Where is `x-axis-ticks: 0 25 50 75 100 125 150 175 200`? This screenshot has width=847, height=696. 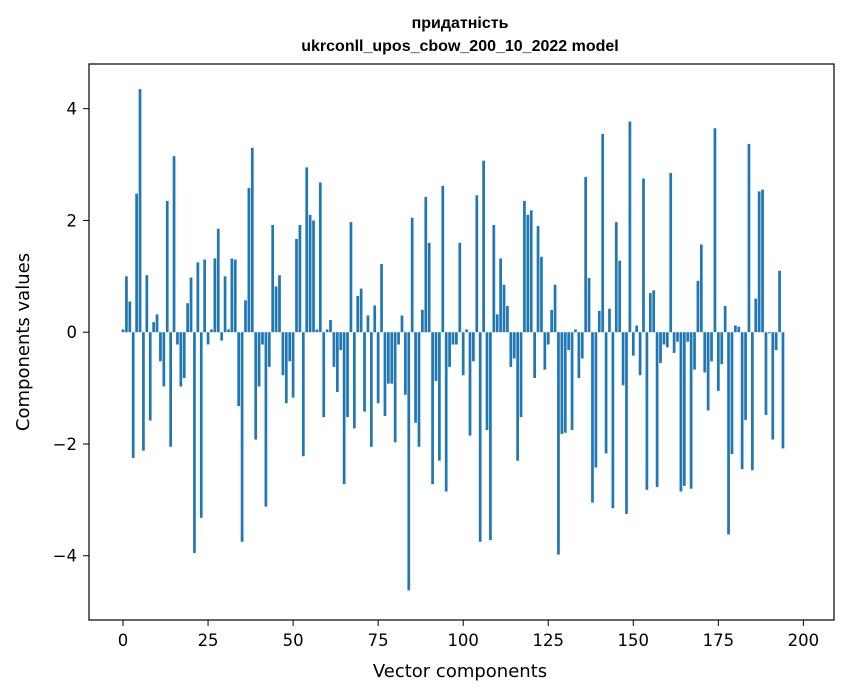
x-axis-ticks: 0 25 50 75 100 125 150 175 200 is located at coordinates (468, 635).